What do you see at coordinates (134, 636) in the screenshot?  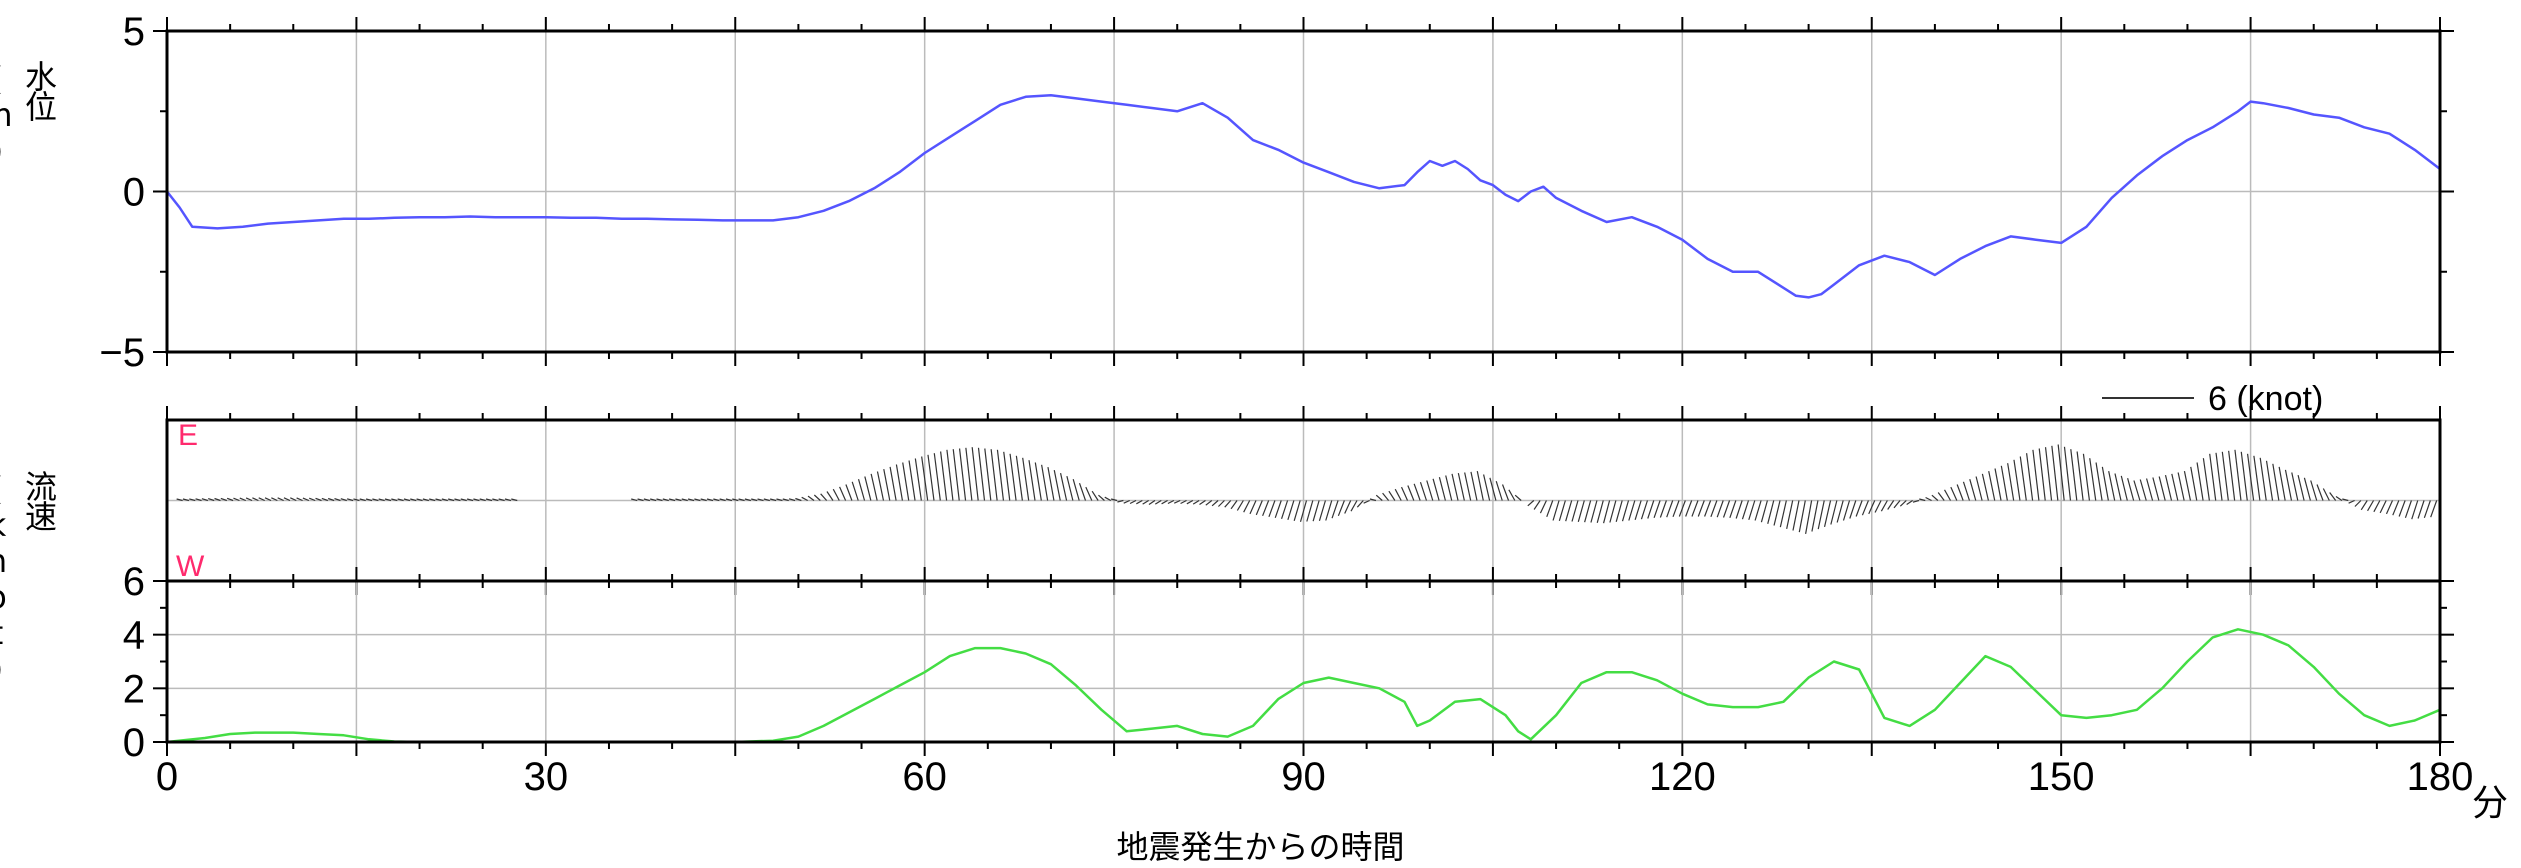 I see `y-tick-label: 4` at bounding box center [134, 636].